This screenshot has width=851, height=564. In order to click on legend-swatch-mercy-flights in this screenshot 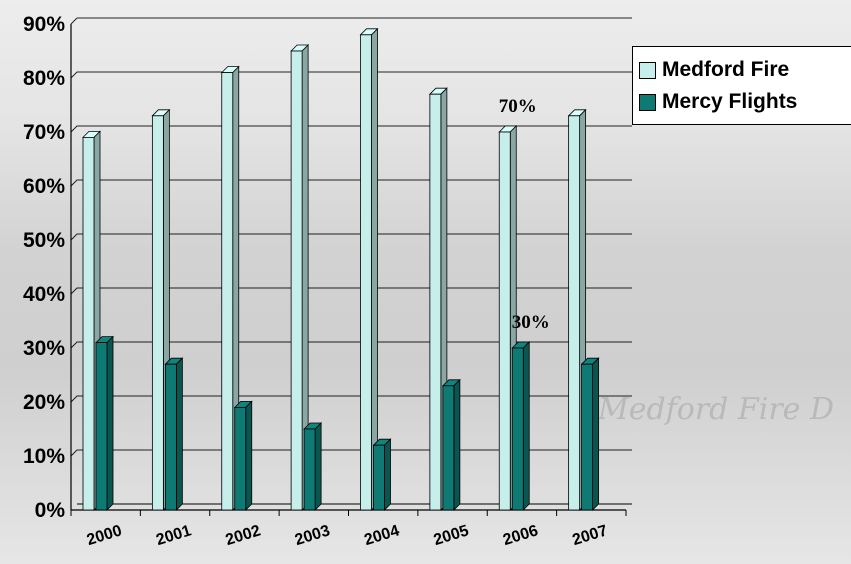, I will do `click(647, 102)`.